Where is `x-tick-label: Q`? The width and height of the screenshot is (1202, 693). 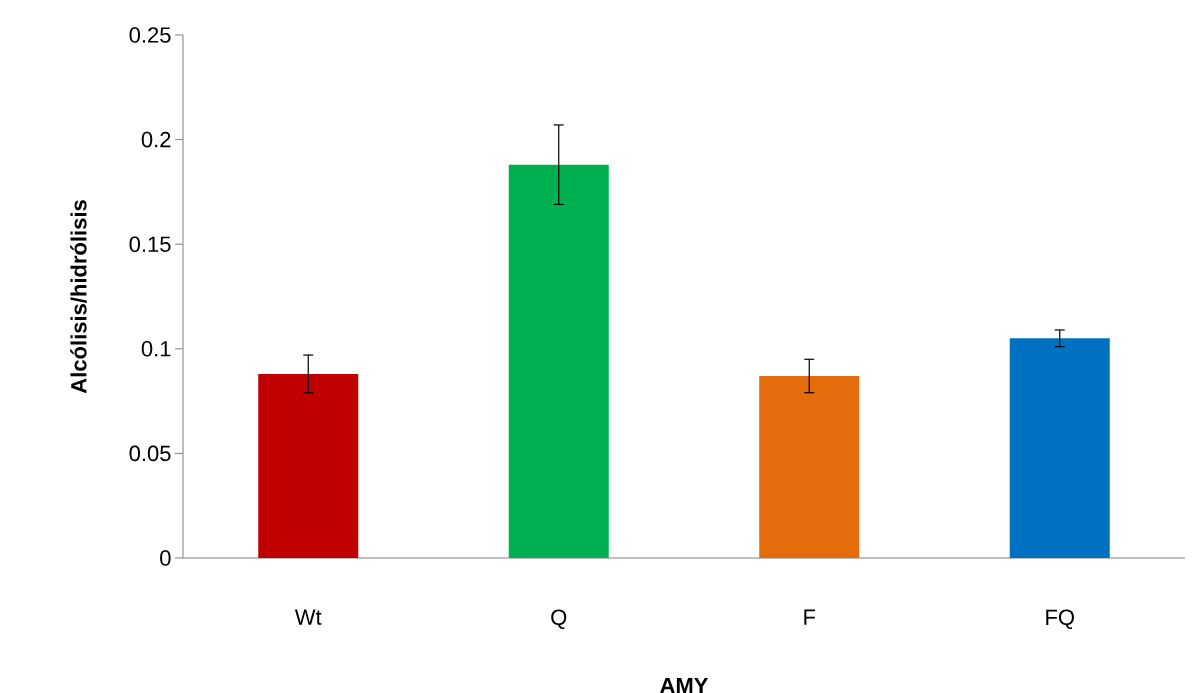 x-tick-label: Q is located at coordinates (559, 619).